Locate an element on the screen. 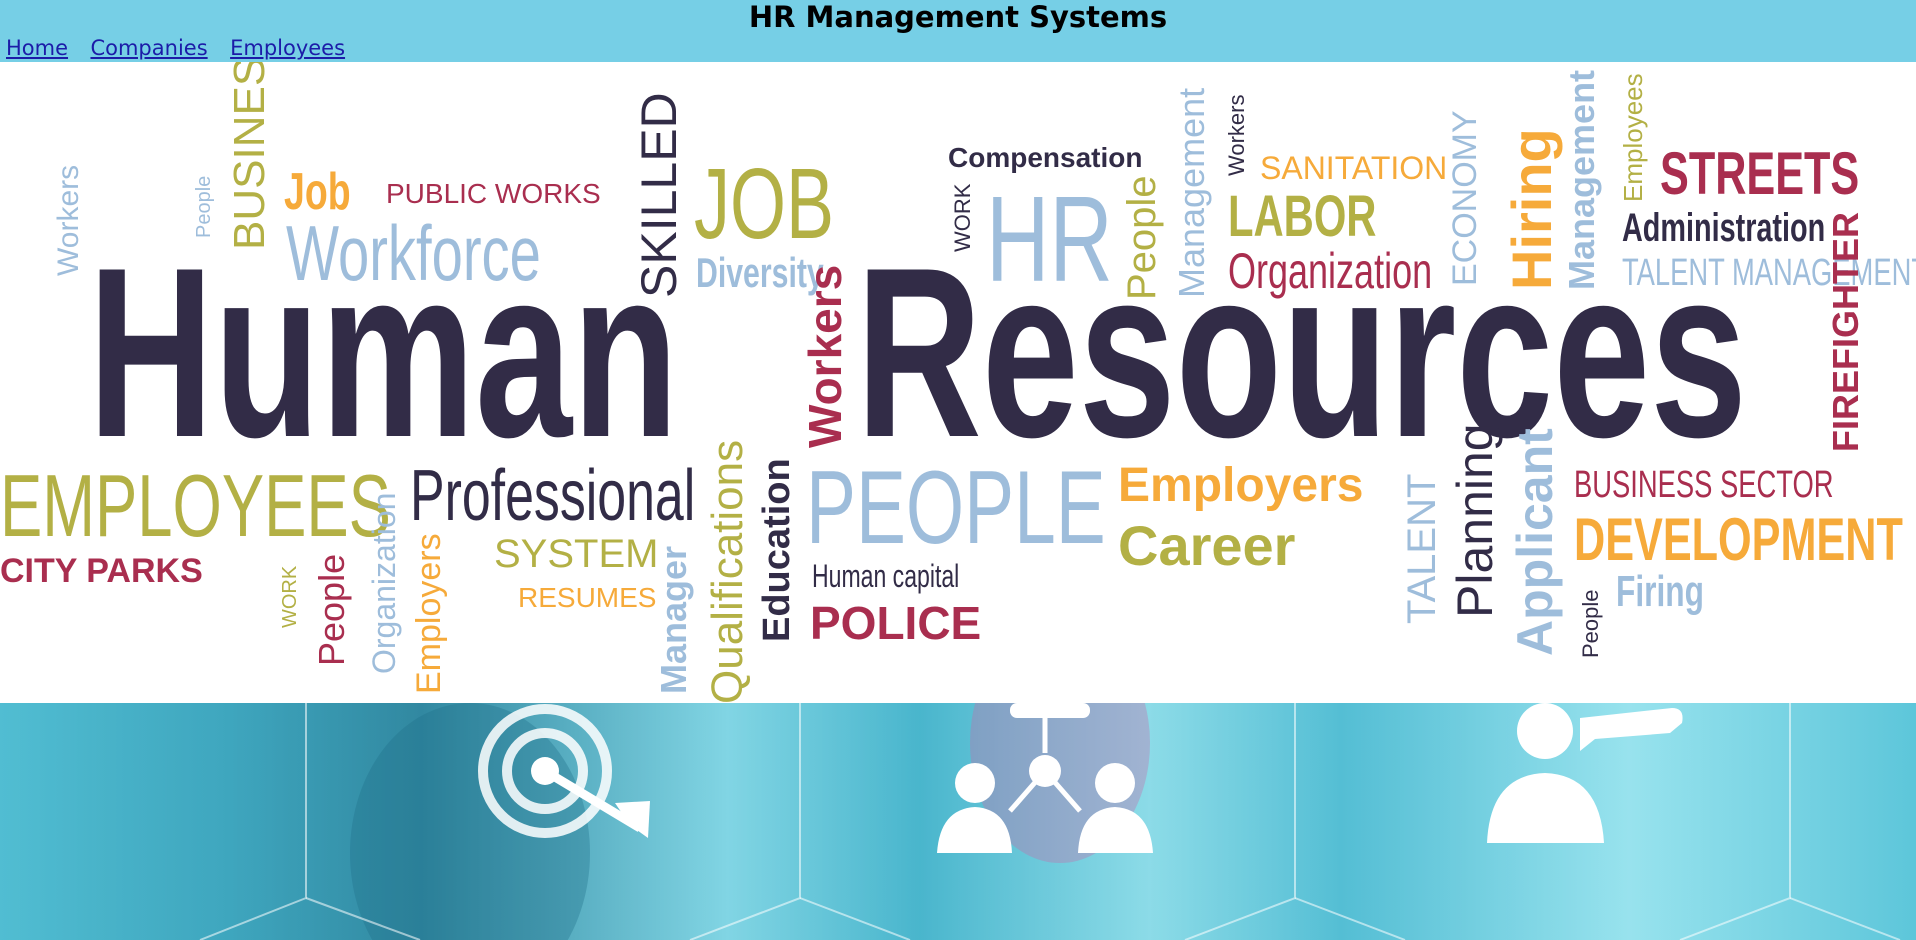 The height and width of the screenshot is (940, 1916). word-people-2: People is located at coordinates (1142, 237).